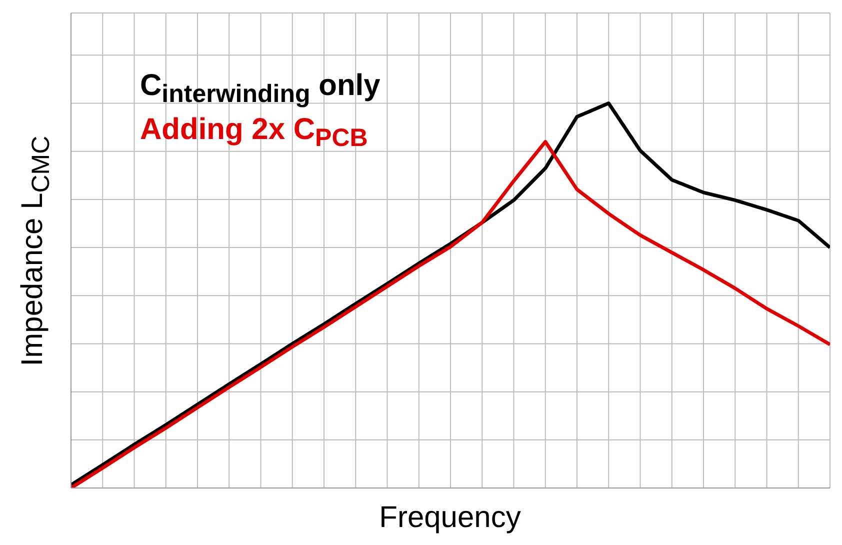 Image resolution: width=842 pixels, height=545 pixels. I want to click on text: Adding 2x C$_{PCB}$, so click(254, 133).